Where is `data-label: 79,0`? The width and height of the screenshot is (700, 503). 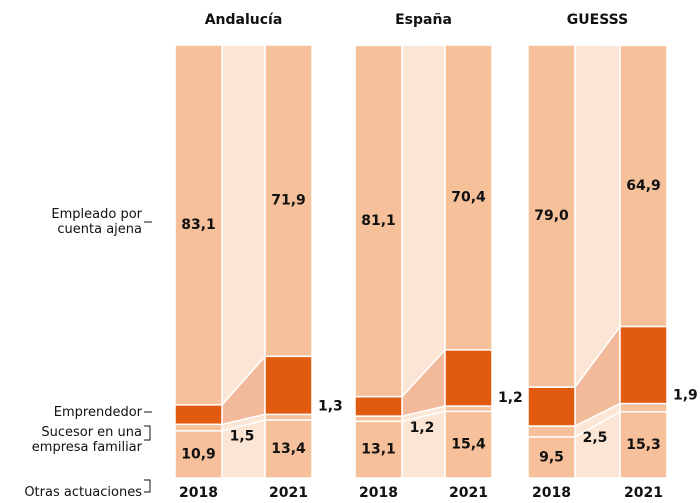
data-label: 79,0 is located at coordinates (551, 216).